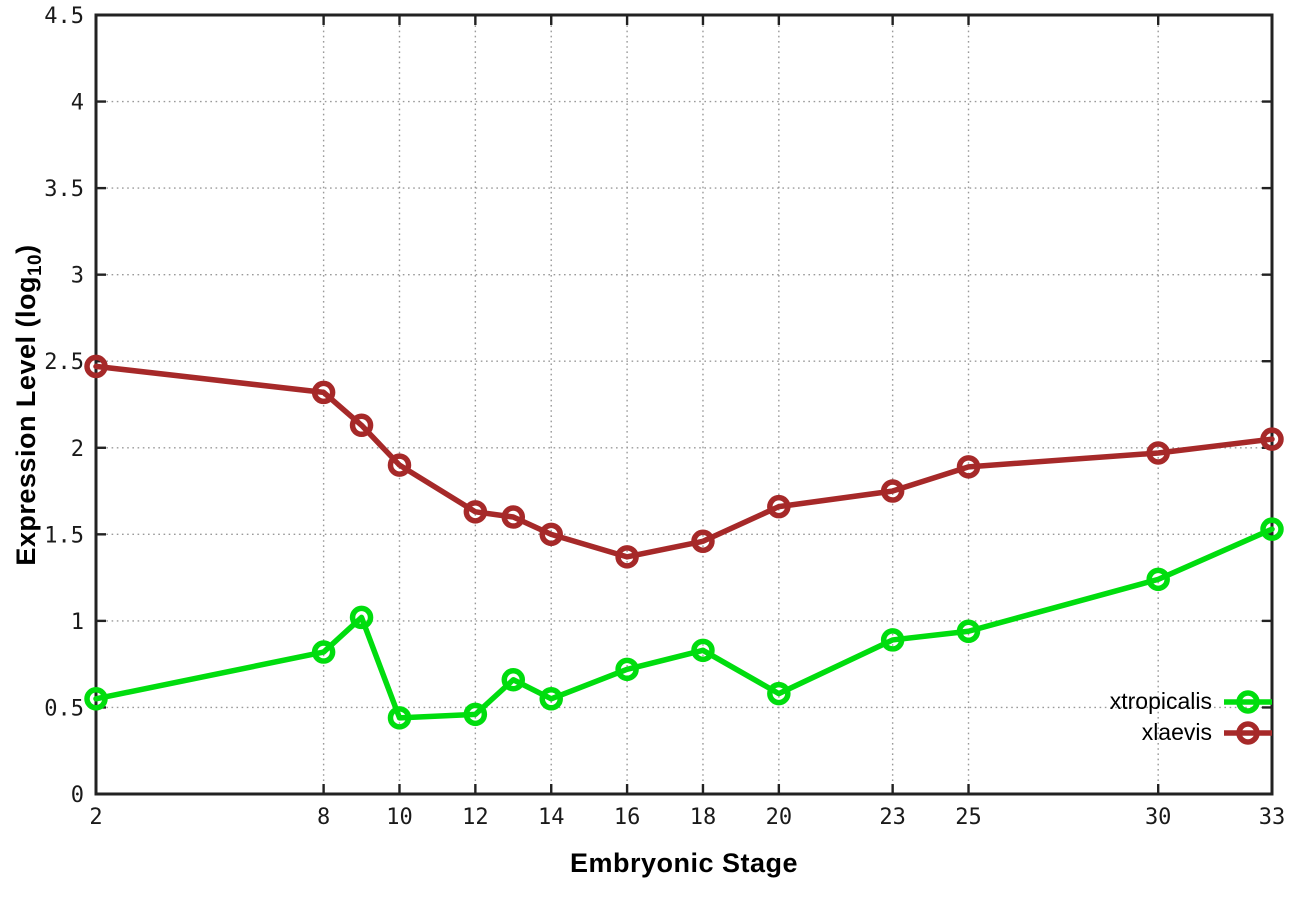  I want to click on legend-item-xlaevis: xlaevis, so click(1192, 732).